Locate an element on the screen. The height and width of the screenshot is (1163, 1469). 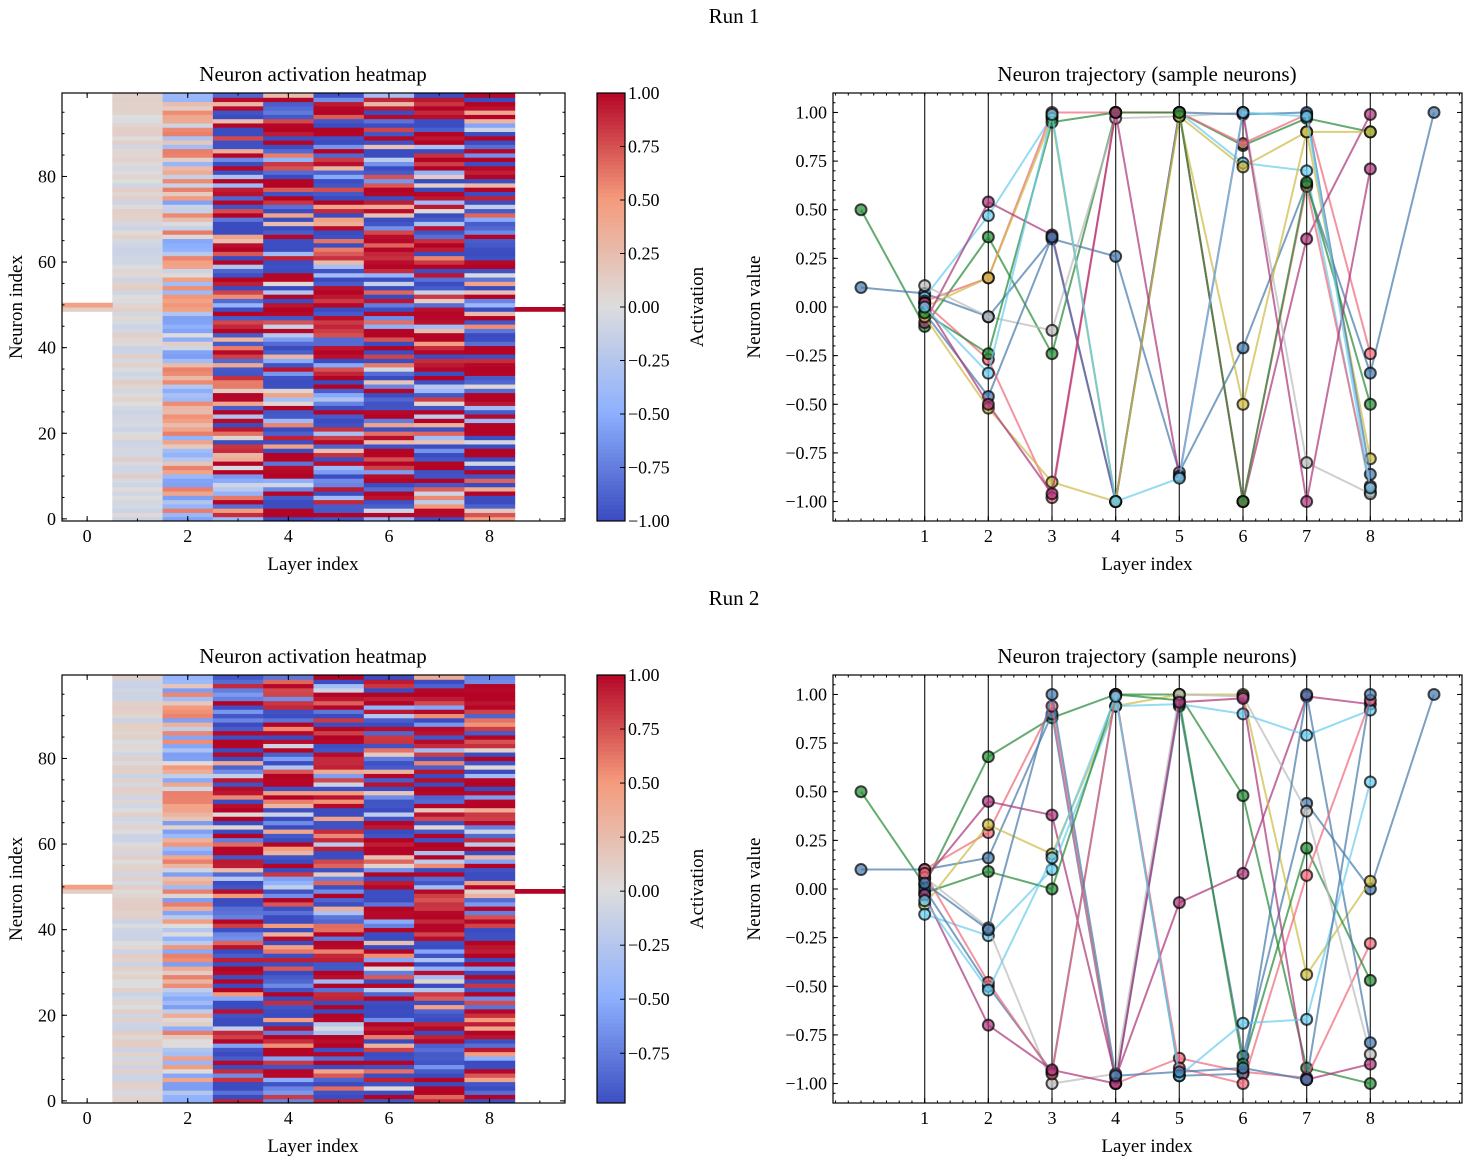
trajectory-line is located at coordinates (1147, 307).